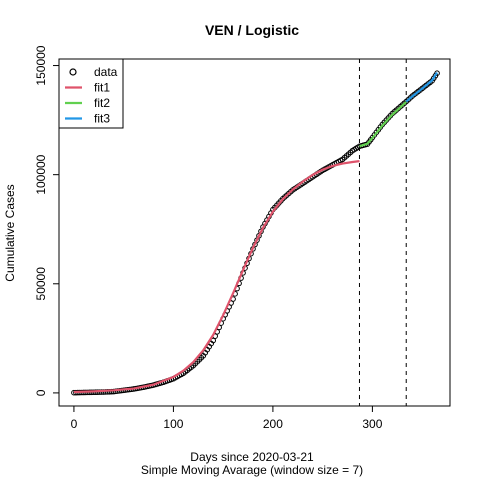 The image size is (480, 480). Describe the element at coordinates (102, 88) in the screenshot. I see `legend-label-fit1: fit1` at that location.